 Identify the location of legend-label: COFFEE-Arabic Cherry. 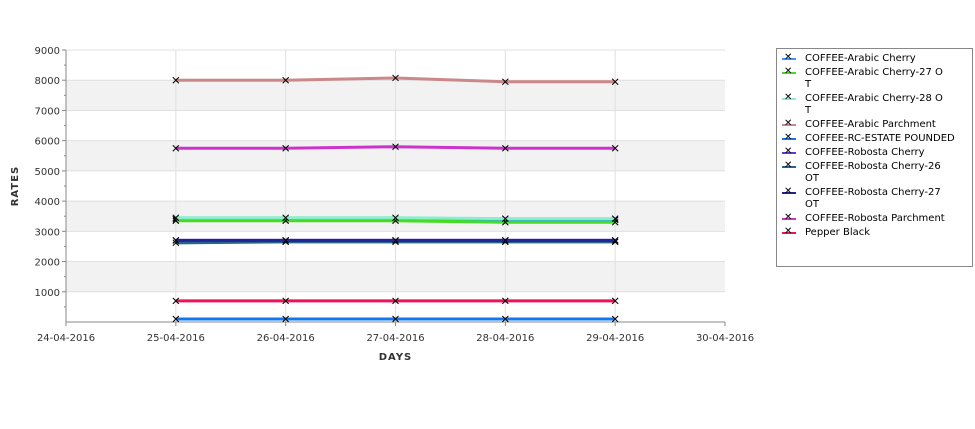
(860, 58).